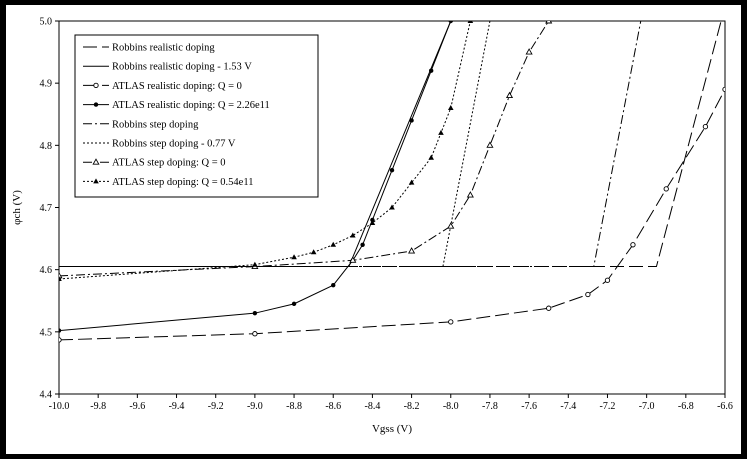 The image size is (747, 459). I want to click on y-tick-label: 4.4, so click(46, 395).